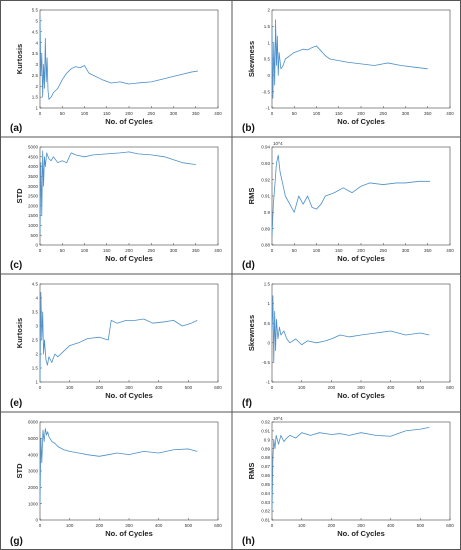  I want to click on y-axis-label: RMS, so click(251, 471).